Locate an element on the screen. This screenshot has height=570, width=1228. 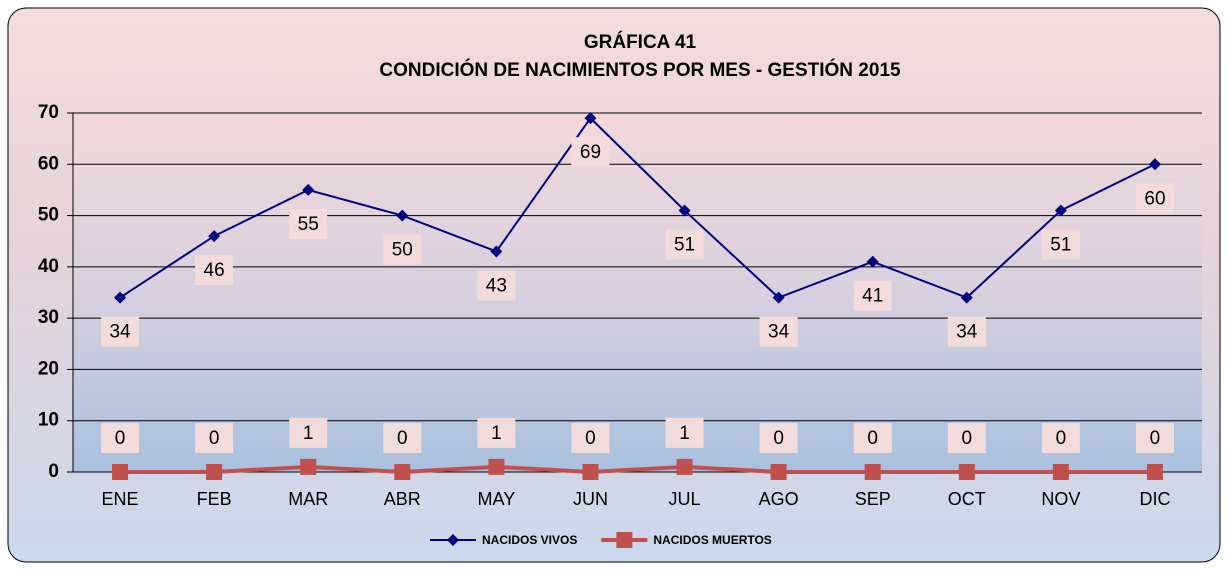
x-tick-label: DIC is located at coordinates (1154, 499).